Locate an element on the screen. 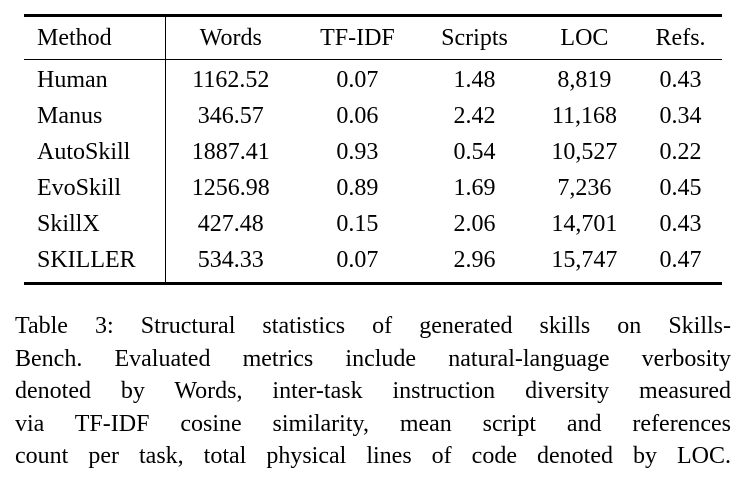 The height and width of the screenshot is (478, 746). header-tfidf: TF-IDF is located at coordinates (357, 38).